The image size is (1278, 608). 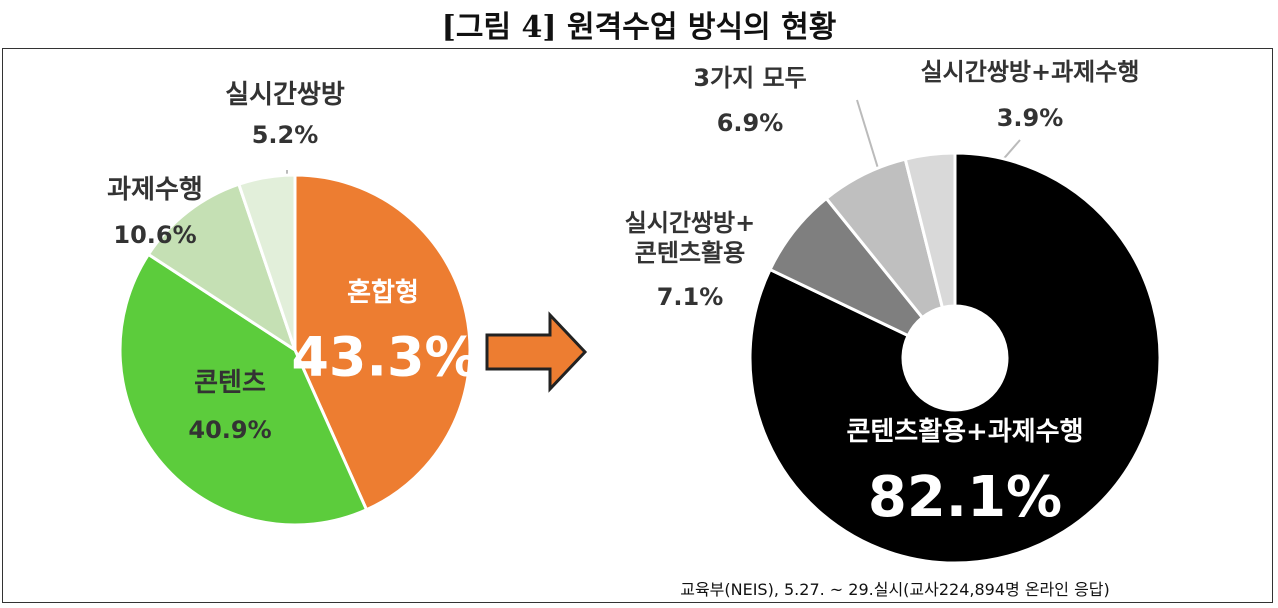 I want to click on value-label: 5.2%, so click(x=285, y=135).